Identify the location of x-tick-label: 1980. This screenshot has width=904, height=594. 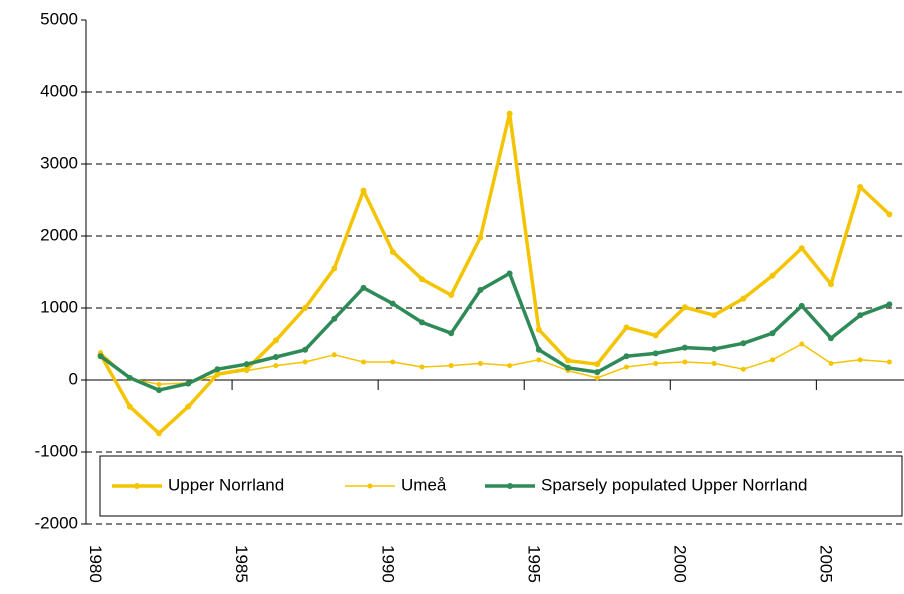
(95, 564).